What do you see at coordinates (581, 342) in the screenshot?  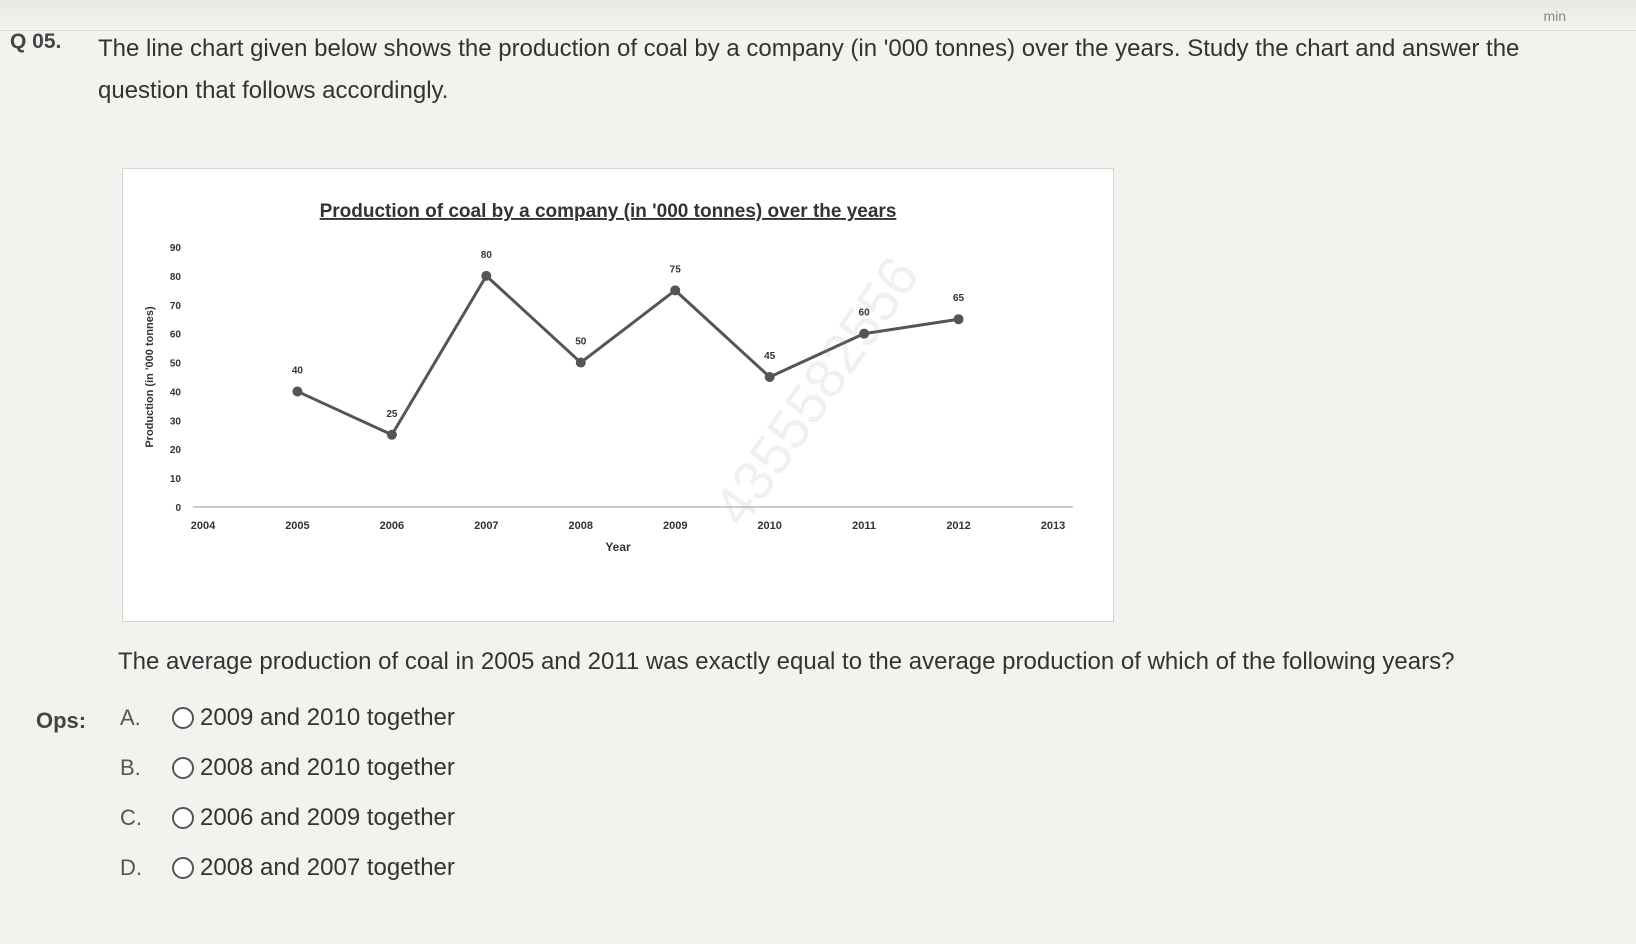 I see `data-label: 50` at bounding box center [581, 342].